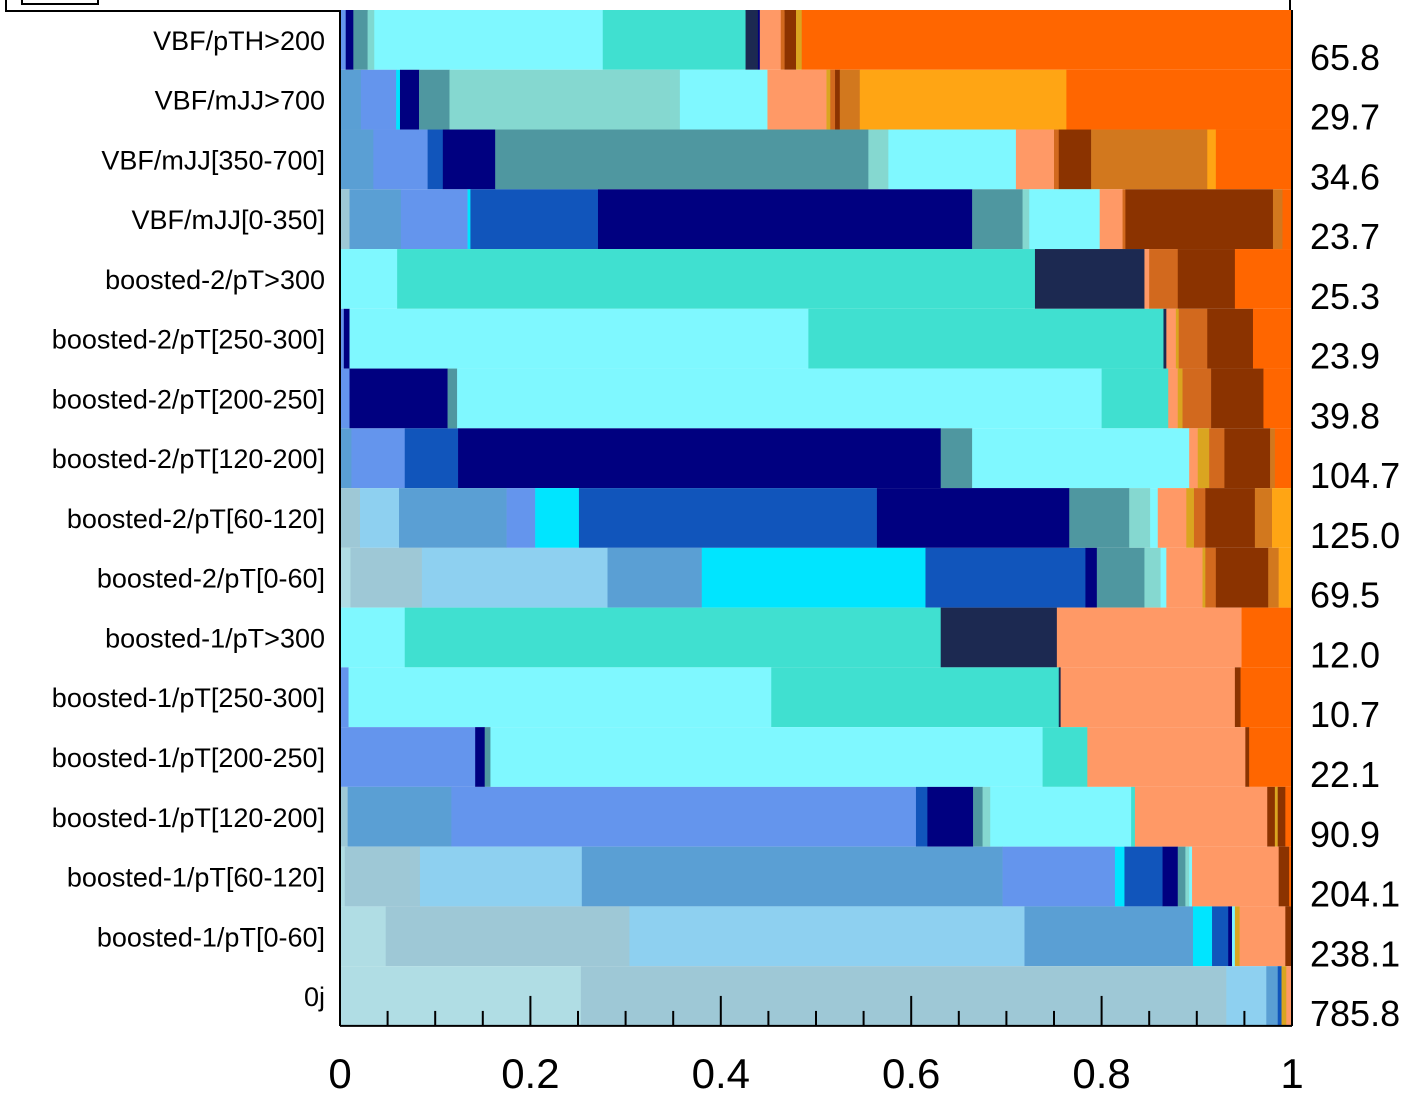  I want to click on total-value-label: 23.9, so click(1345, 356).